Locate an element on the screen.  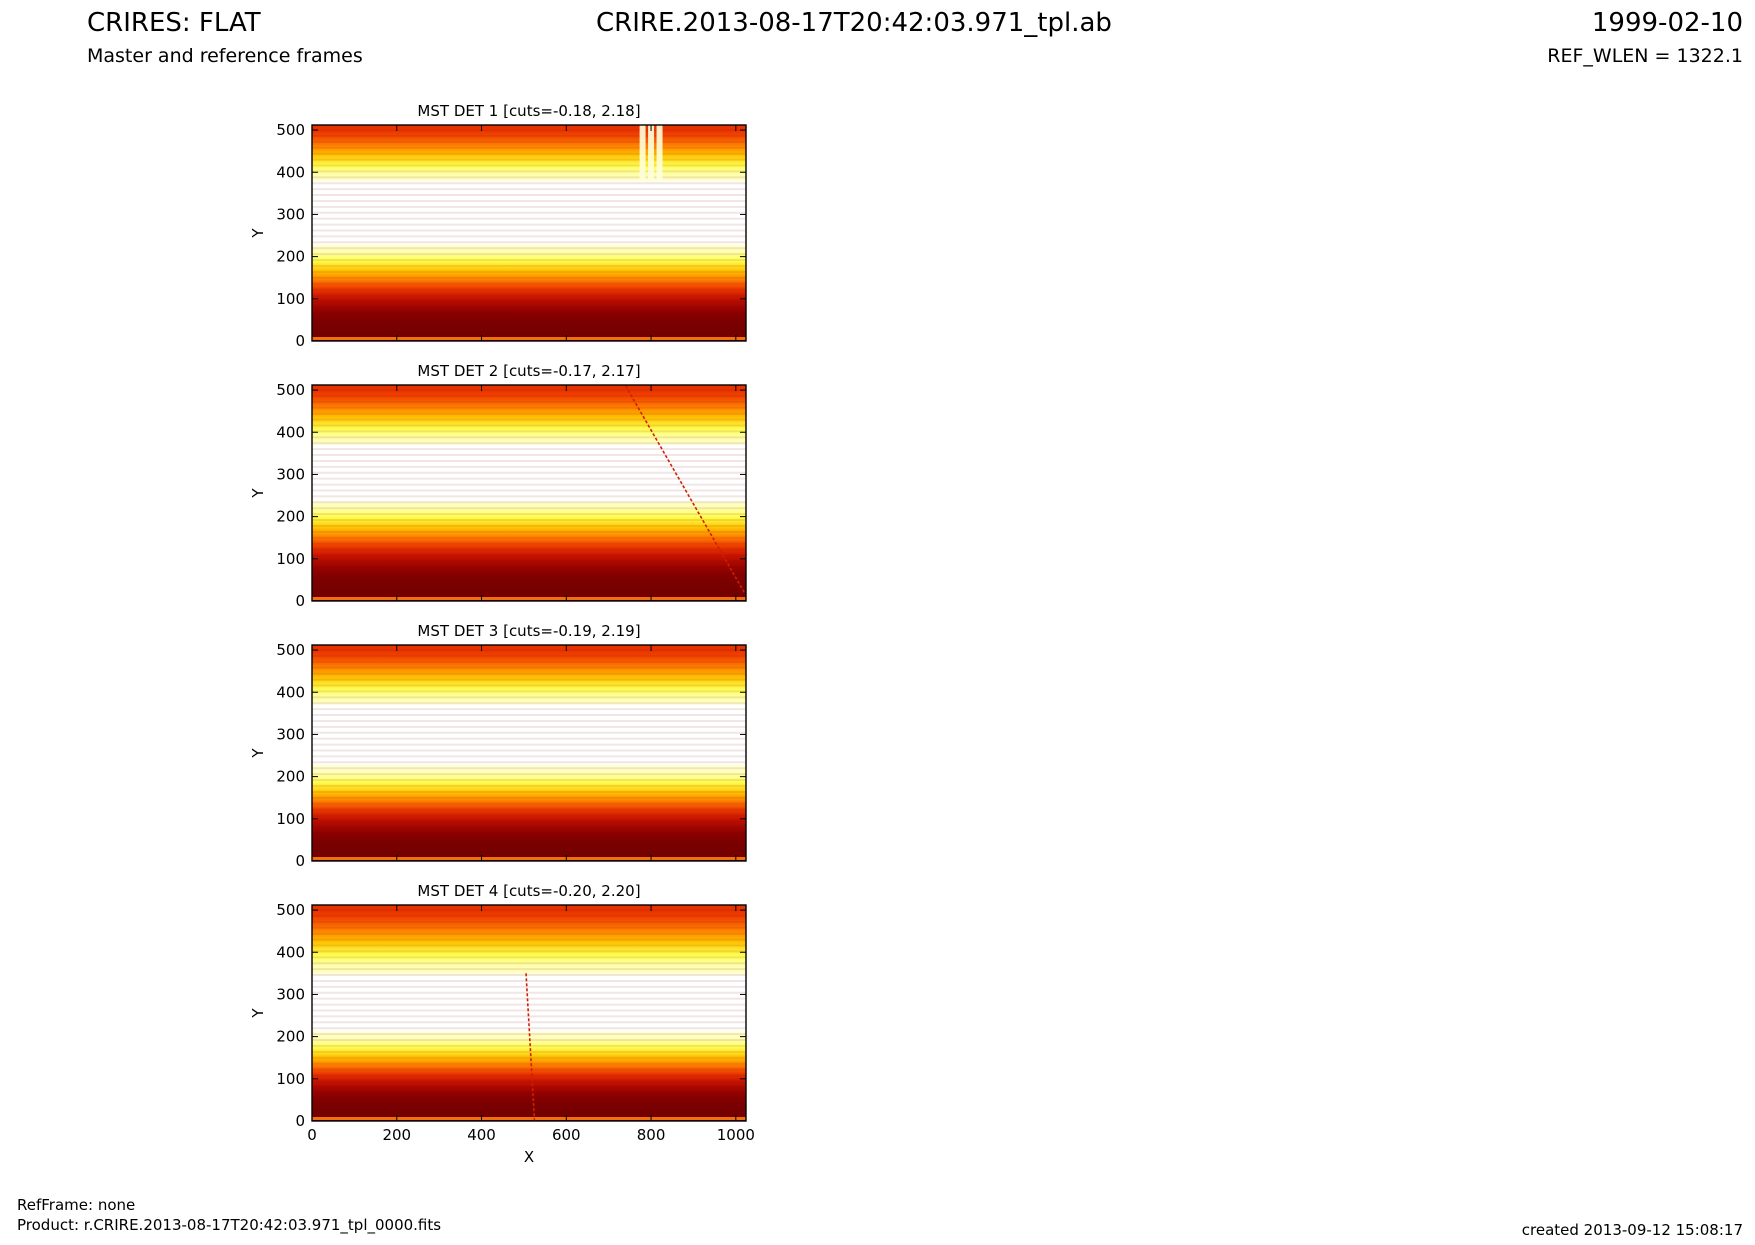
x-tick-label: 0 is located at coordinates (312, 1135).